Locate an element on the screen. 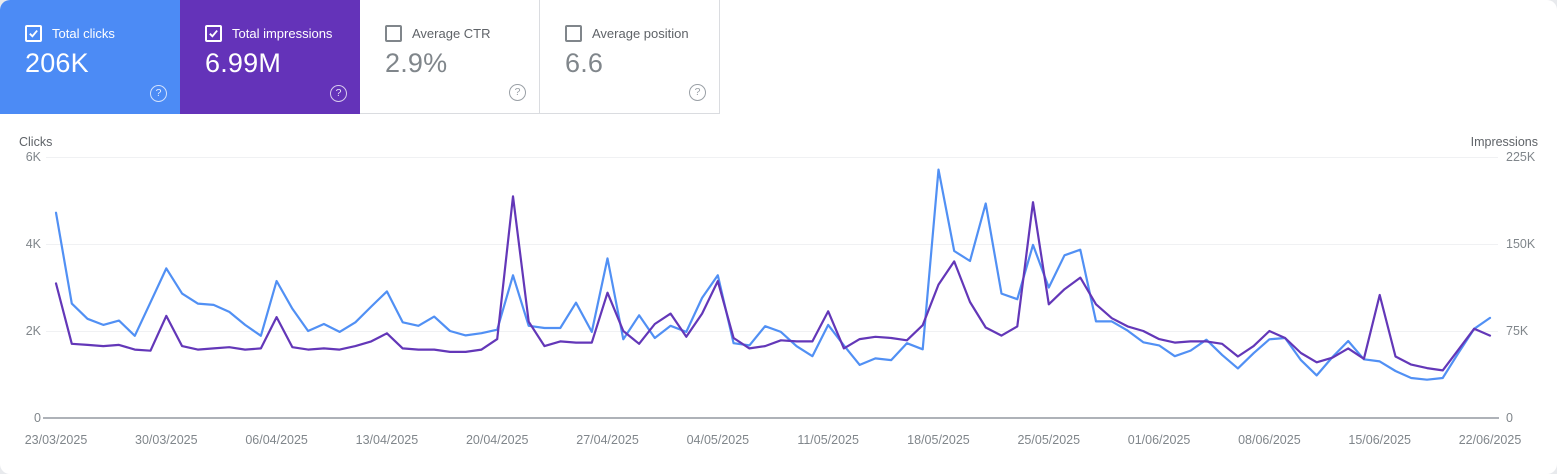  x-axis-label: 11/05/2025 is located at coordinates (828, 440).